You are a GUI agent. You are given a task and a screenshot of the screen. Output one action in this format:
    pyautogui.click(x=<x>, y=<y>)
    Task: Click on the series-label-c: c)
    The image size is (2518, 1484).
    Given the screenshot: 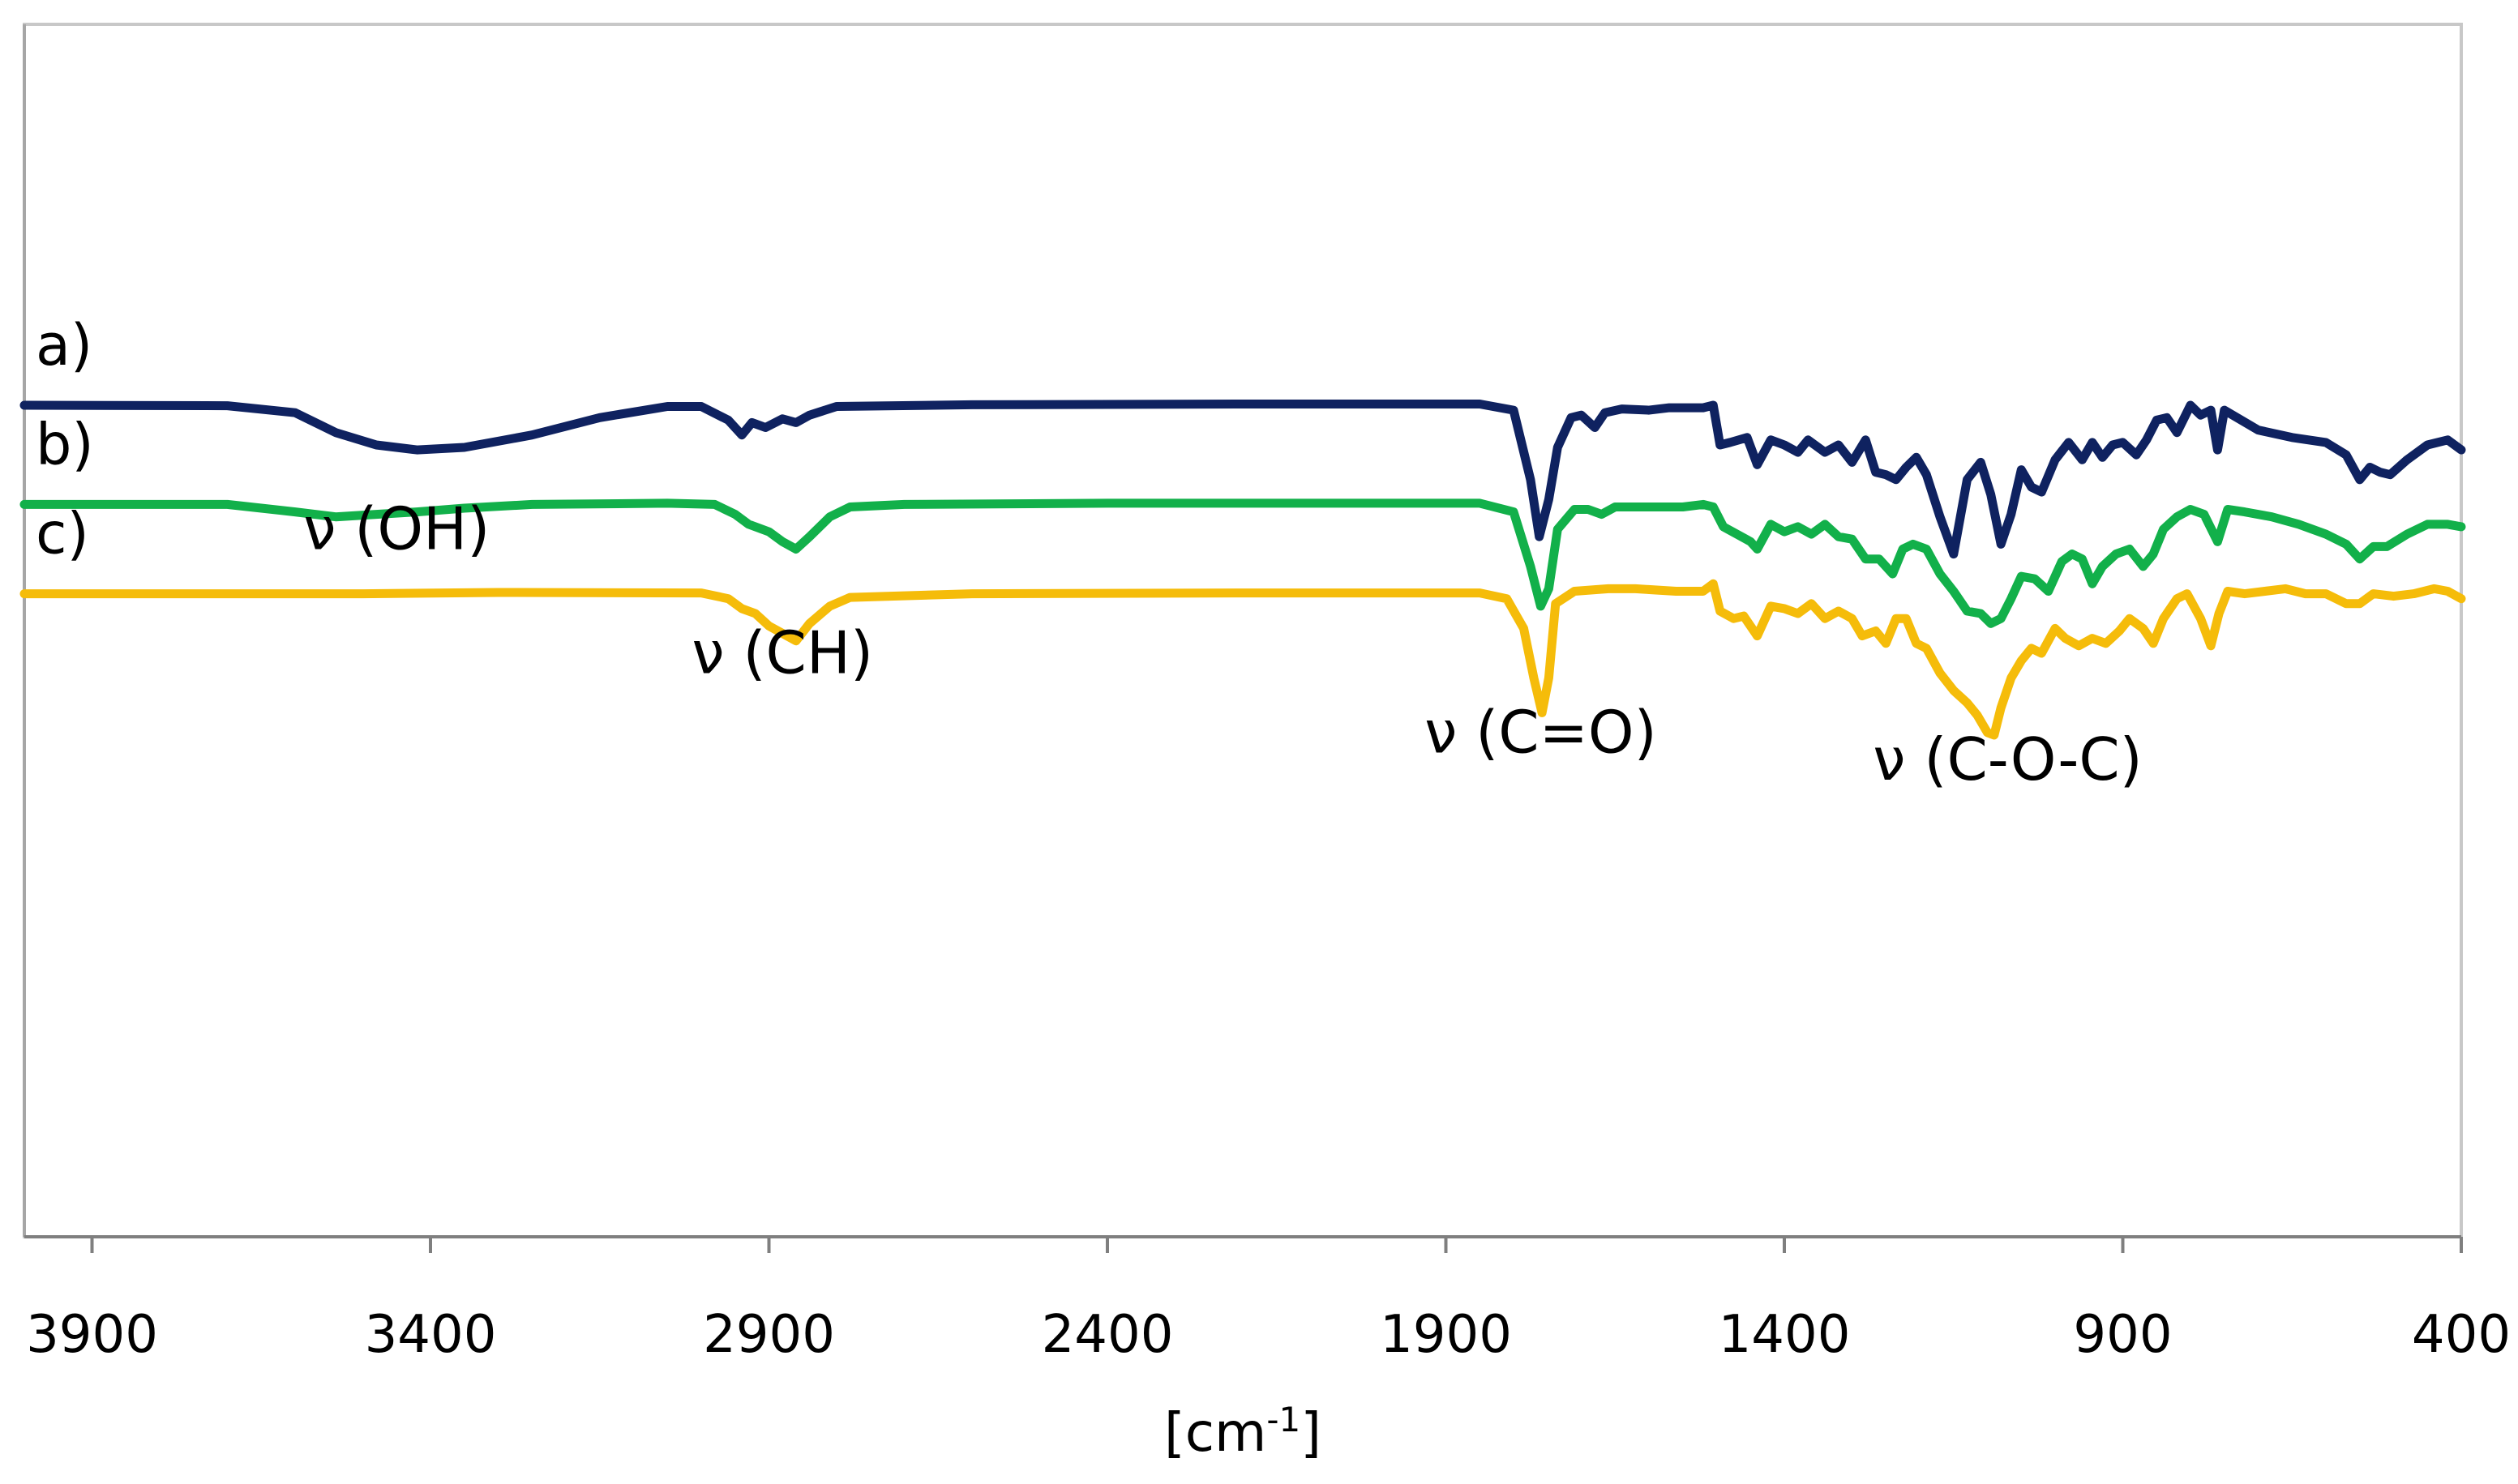 What is the action you would take?
    pyautogui.click(x=62, y=534)
    